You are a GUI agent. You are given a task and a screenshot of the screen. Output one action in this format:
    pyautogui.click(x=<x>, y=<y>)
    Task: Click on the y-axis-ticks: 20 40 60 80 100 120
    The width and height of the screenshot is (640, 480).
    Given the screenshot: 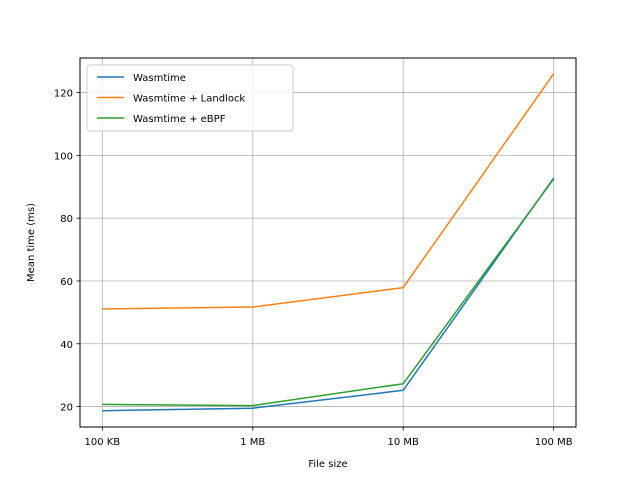 What is the action you would take?
    pyautogui.click(x=67, y=251)
    